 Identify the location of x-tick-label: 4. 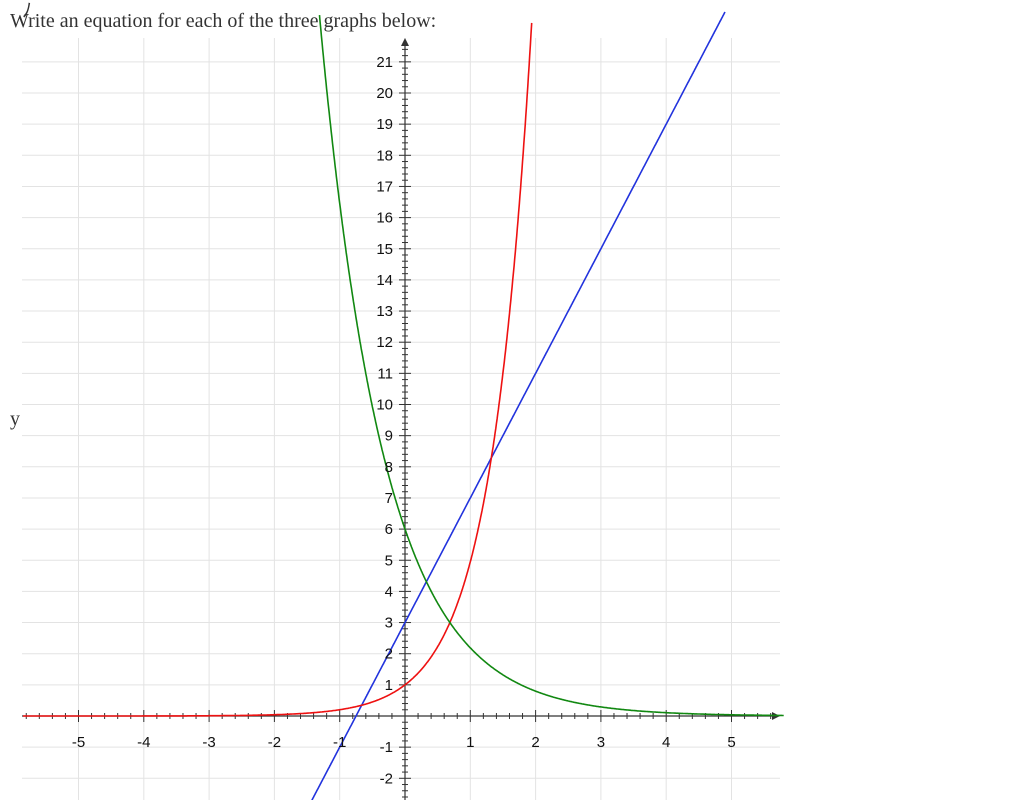
(666, 742).